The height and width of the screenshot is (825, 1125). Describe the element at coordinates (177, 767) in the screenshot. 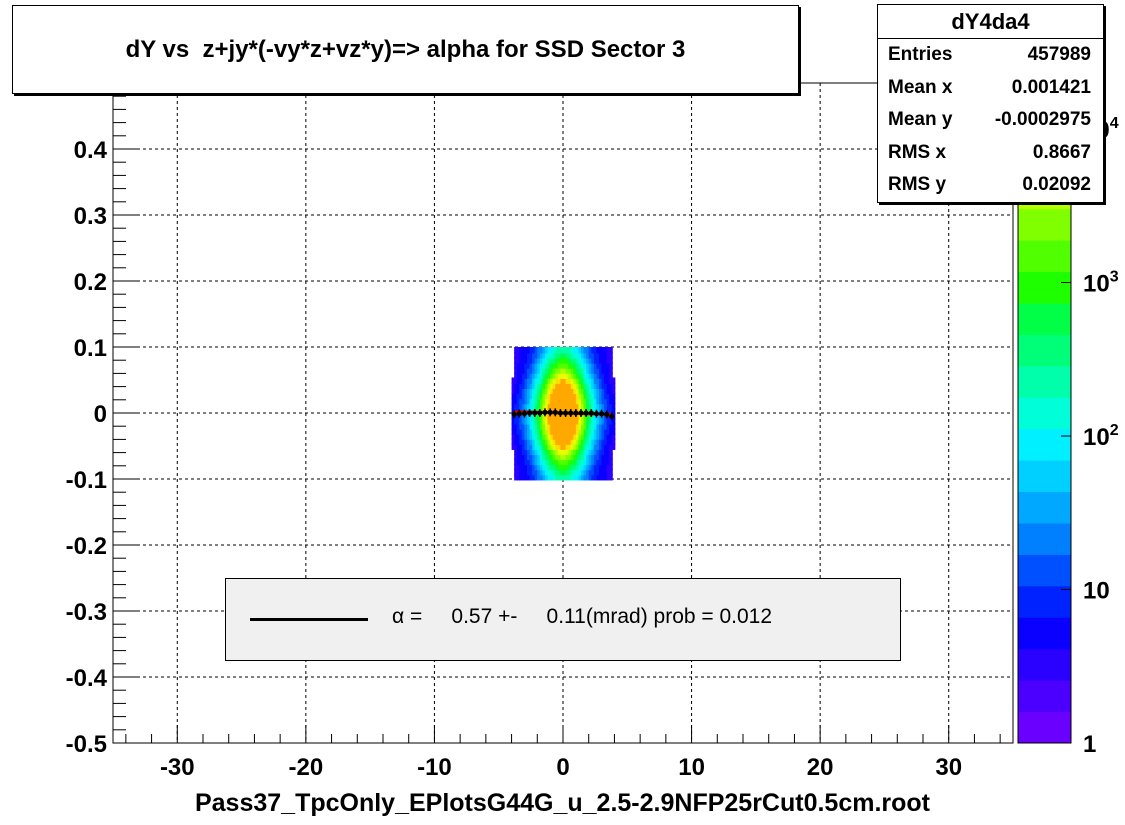

I see `x-tick-label: -30` at that location.